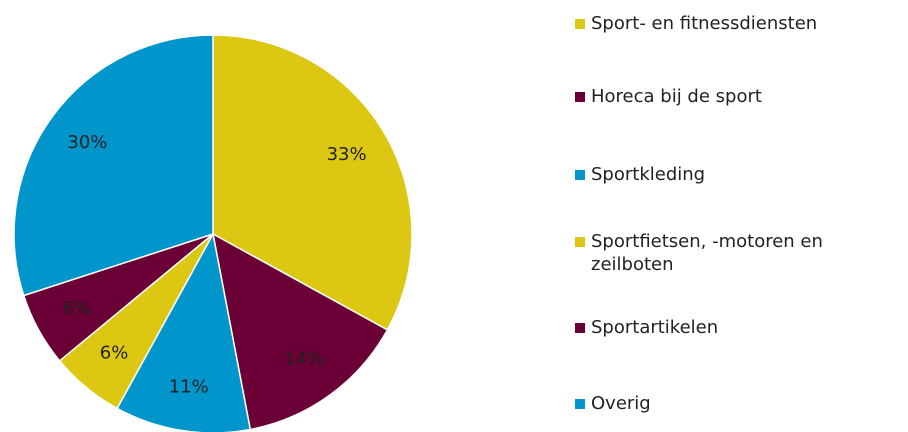  I want to click on legend-item: Horeca bij de sport, so click(740, 96).